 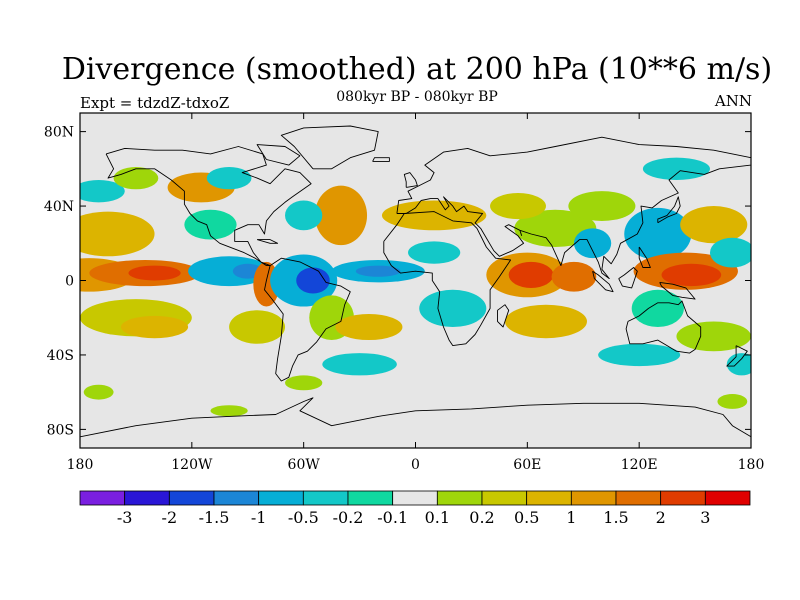 I want to click on lon-tick-label: 120E, so click(x=639, y=465).